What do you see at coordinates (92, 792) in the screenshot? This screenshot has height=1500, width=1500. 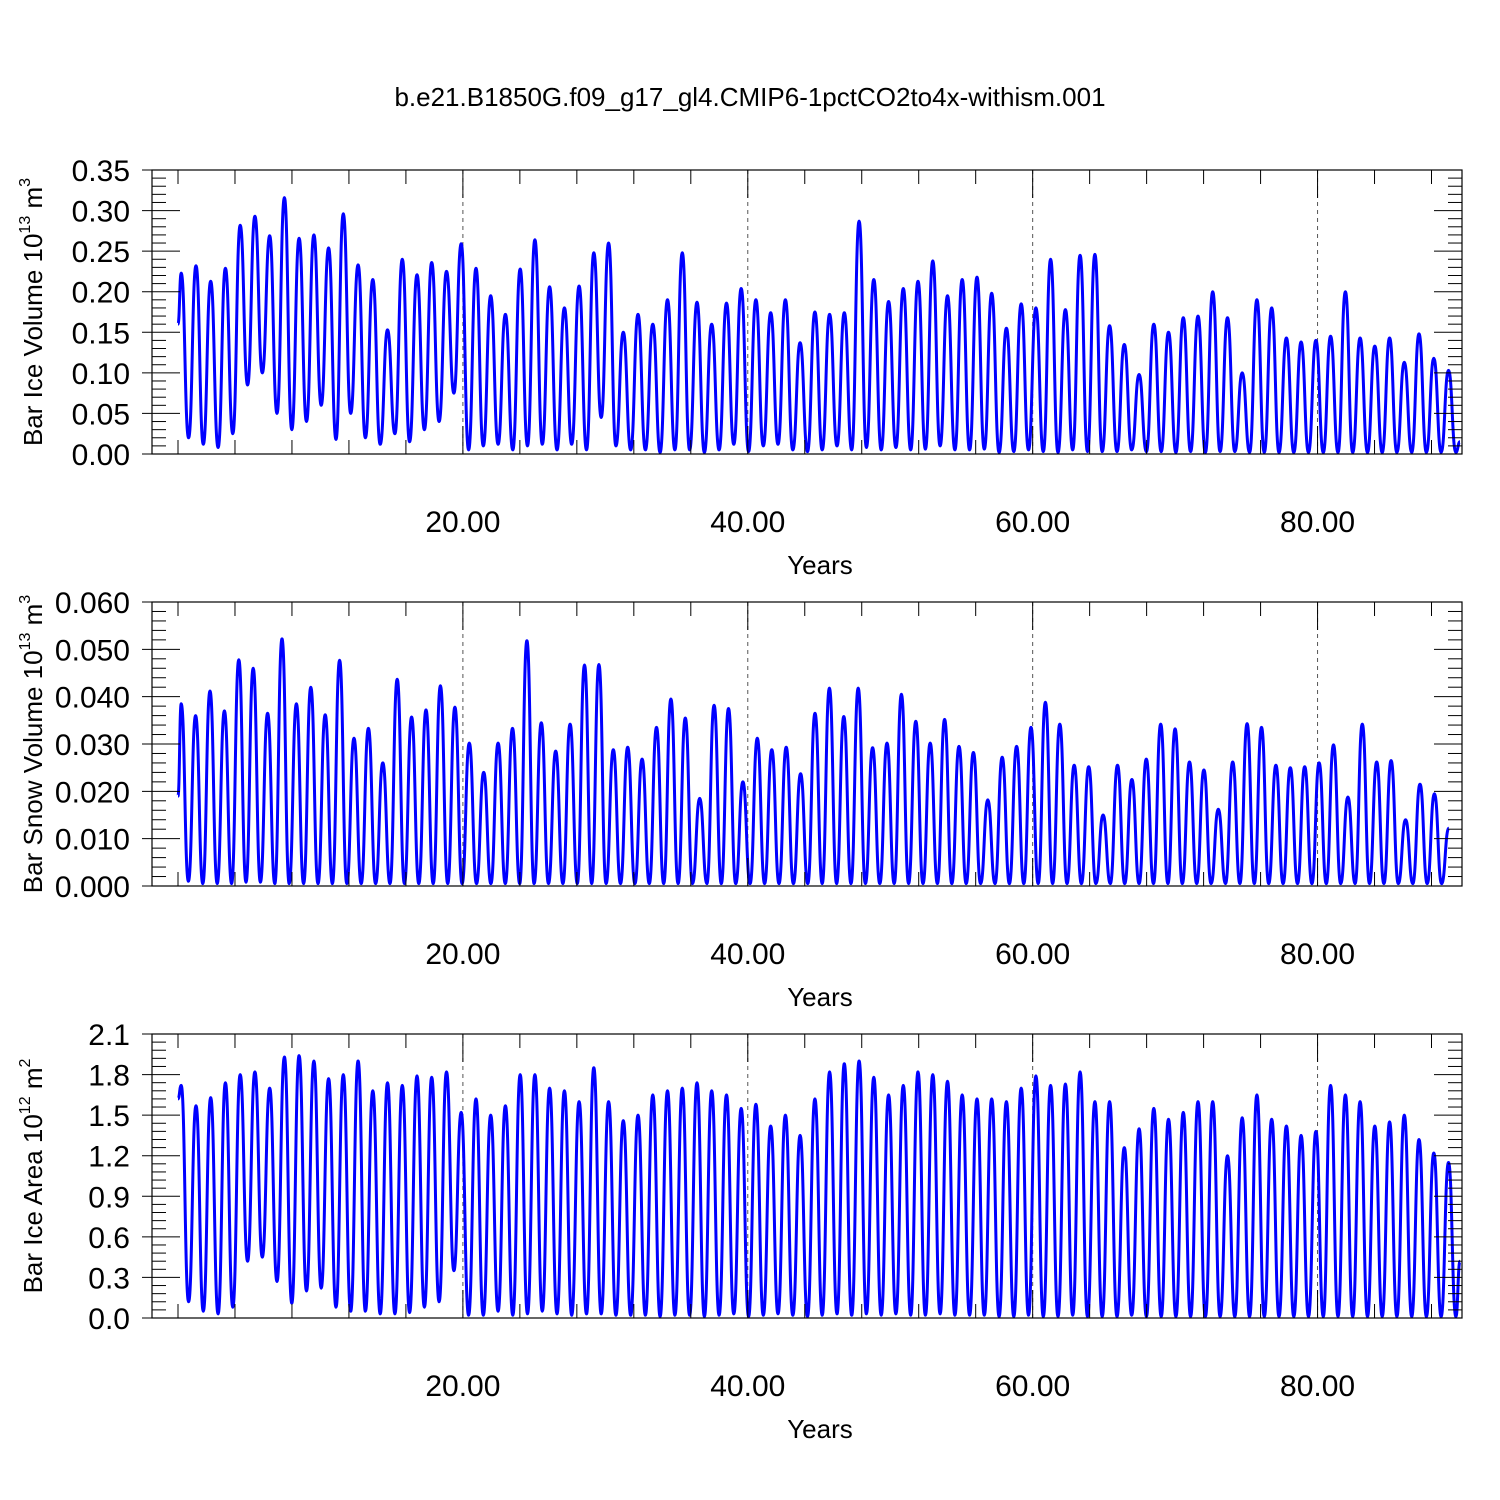 I see `y-tick-label: 0.020` at bounding box center [92, 792].